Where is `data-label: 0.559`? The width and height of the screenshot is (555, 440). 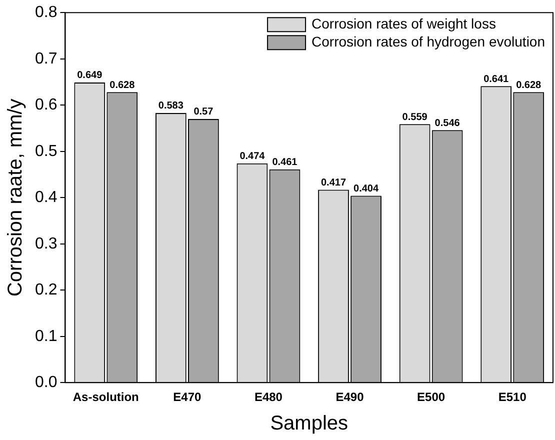 data-label: 0.559 is located at coordinates (415, 117).